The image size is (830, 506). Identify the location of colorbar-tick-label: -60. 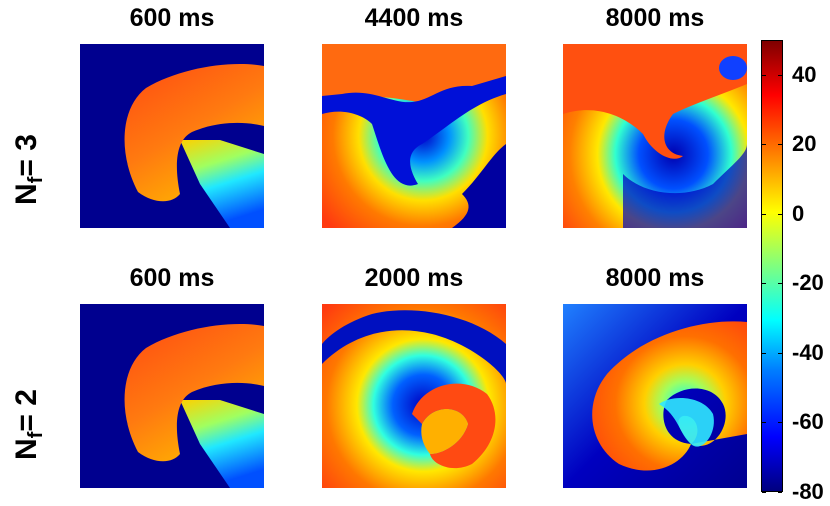
(808, 422).